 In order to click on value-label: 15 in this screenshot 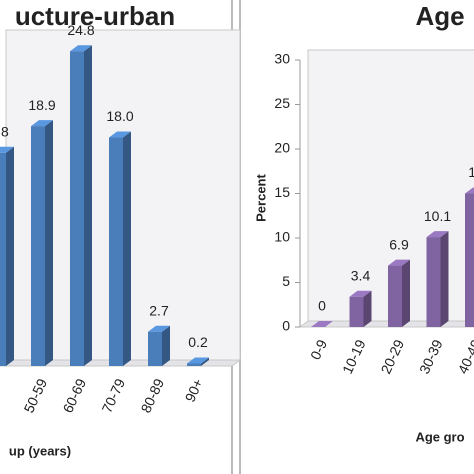, I will do `click(471, 172)`.